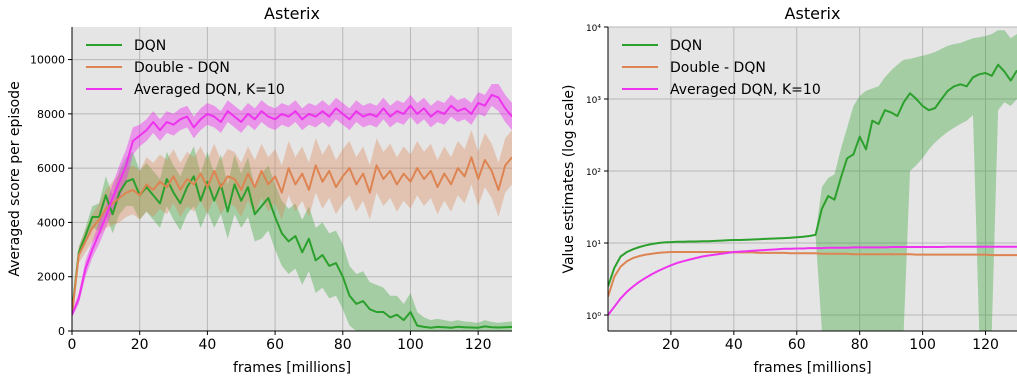 Image resolution: width=1017 pixels, height=381 pixels. What do you see at coordinates (15, 178) in the screenshot?
I see `y-axis-label: Averaged score per episode` at bounding box center [15, 178].